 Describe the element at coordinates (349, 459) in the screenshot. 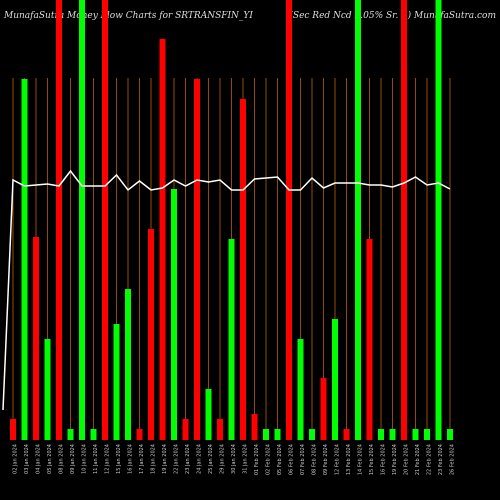

I see `x-tick-label: 13 Feb 2024` at that location.